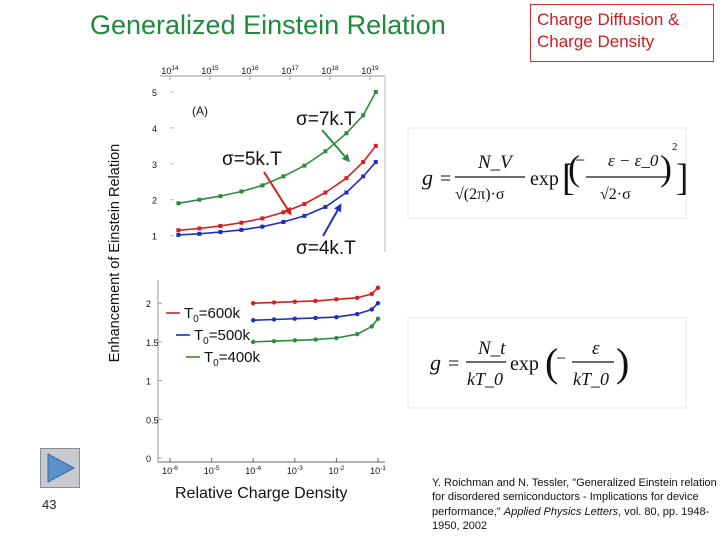 Image resolution: width=720 pixels, height=540 pixels. What do you see at coordinates (378, 470) in the screenshot?
I see `bottom-x-tick-label: 10-1` at bounding box center [378, 470].